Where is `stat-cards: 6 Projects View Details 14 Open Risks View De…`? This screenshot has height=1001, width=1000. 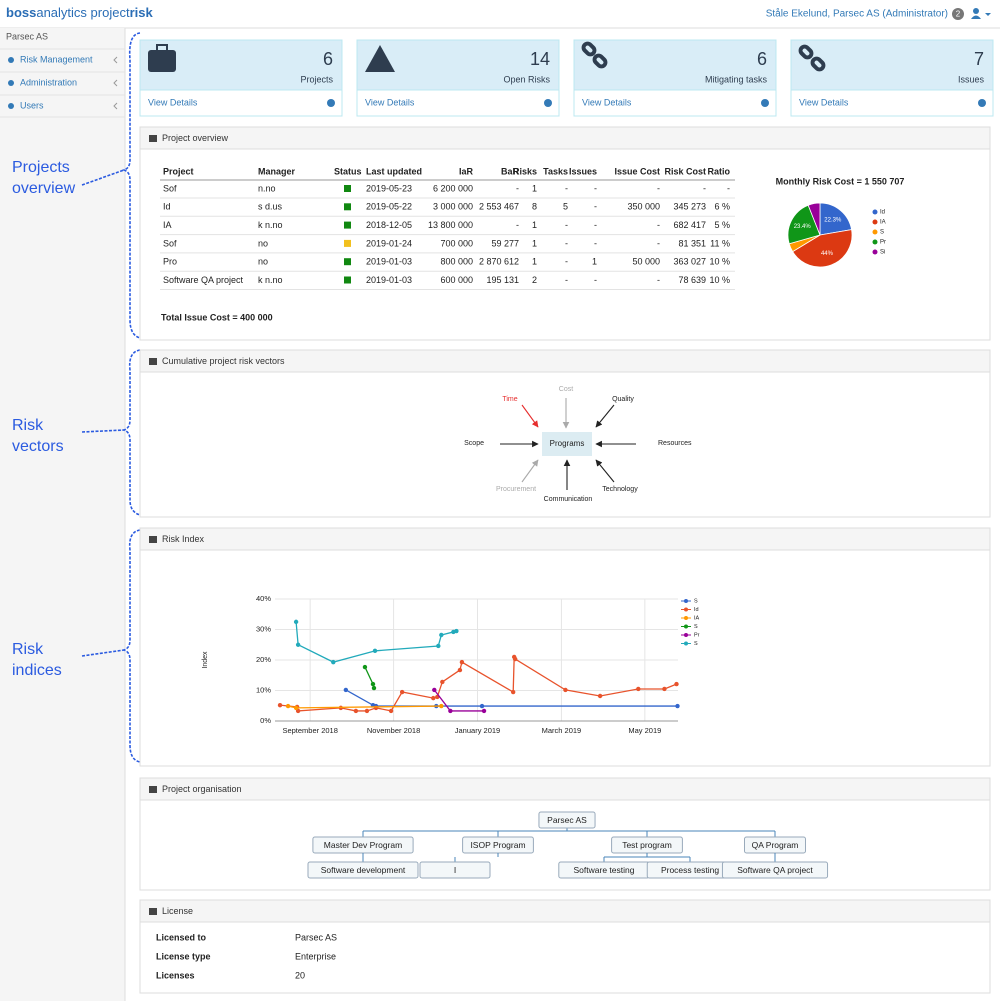
stat-cards: 6 Projects View Details 14 Open Risks View De… is located at coordinates (566, 78).